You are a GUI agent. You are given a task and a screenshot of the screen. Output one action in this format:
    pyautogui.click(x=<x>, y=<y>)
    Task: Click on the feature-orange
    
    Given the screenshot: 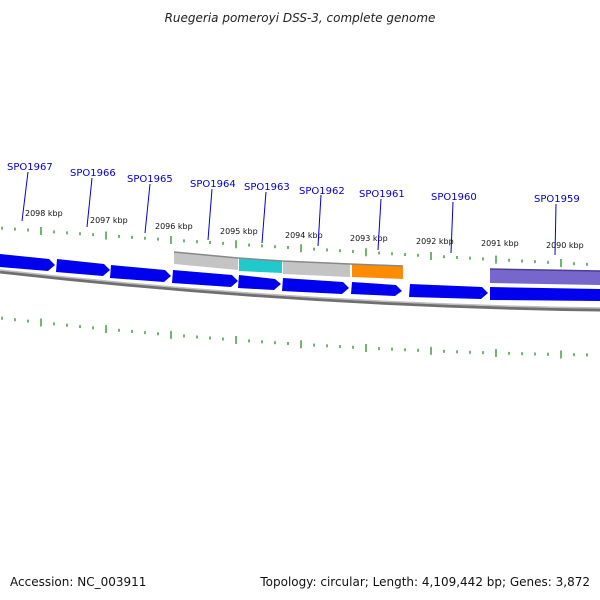 What is the action you would take?
    pyautogui.click(x=377, y=271)
    